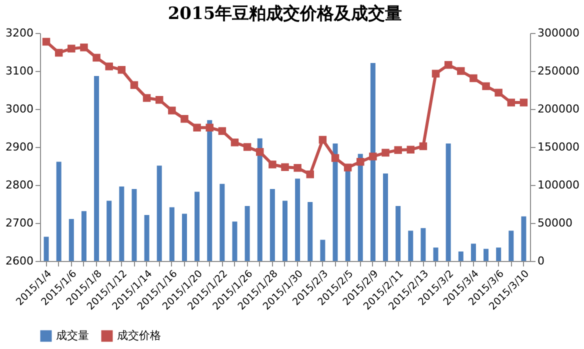  Describe the element at coordinates (559, 109) in the screenshot. I see `y2-tick-label: 200000` at that location.